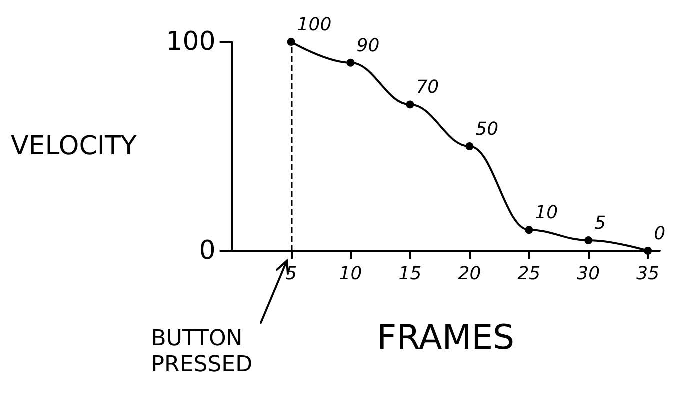 This screenshot has width=682, height=409. Describe the element at coordinates (546, 213) in the screenshot. I see `data-label: 10` at that location.